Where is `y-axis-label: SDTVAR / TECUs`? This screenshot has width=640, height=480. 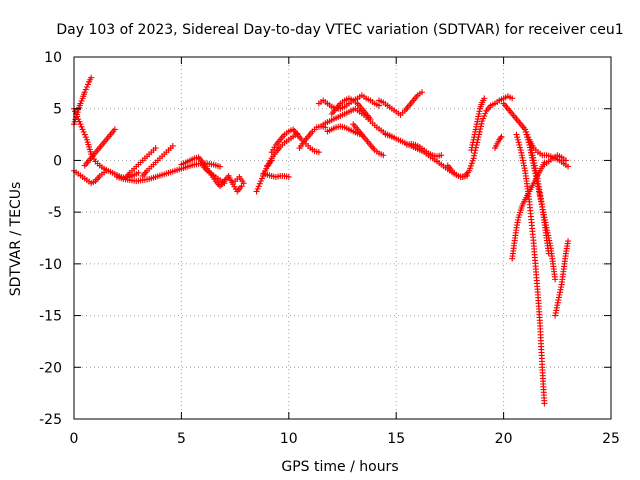 y-axis-label: SDTVAR / TECUs is located at coordinates (16, 239).